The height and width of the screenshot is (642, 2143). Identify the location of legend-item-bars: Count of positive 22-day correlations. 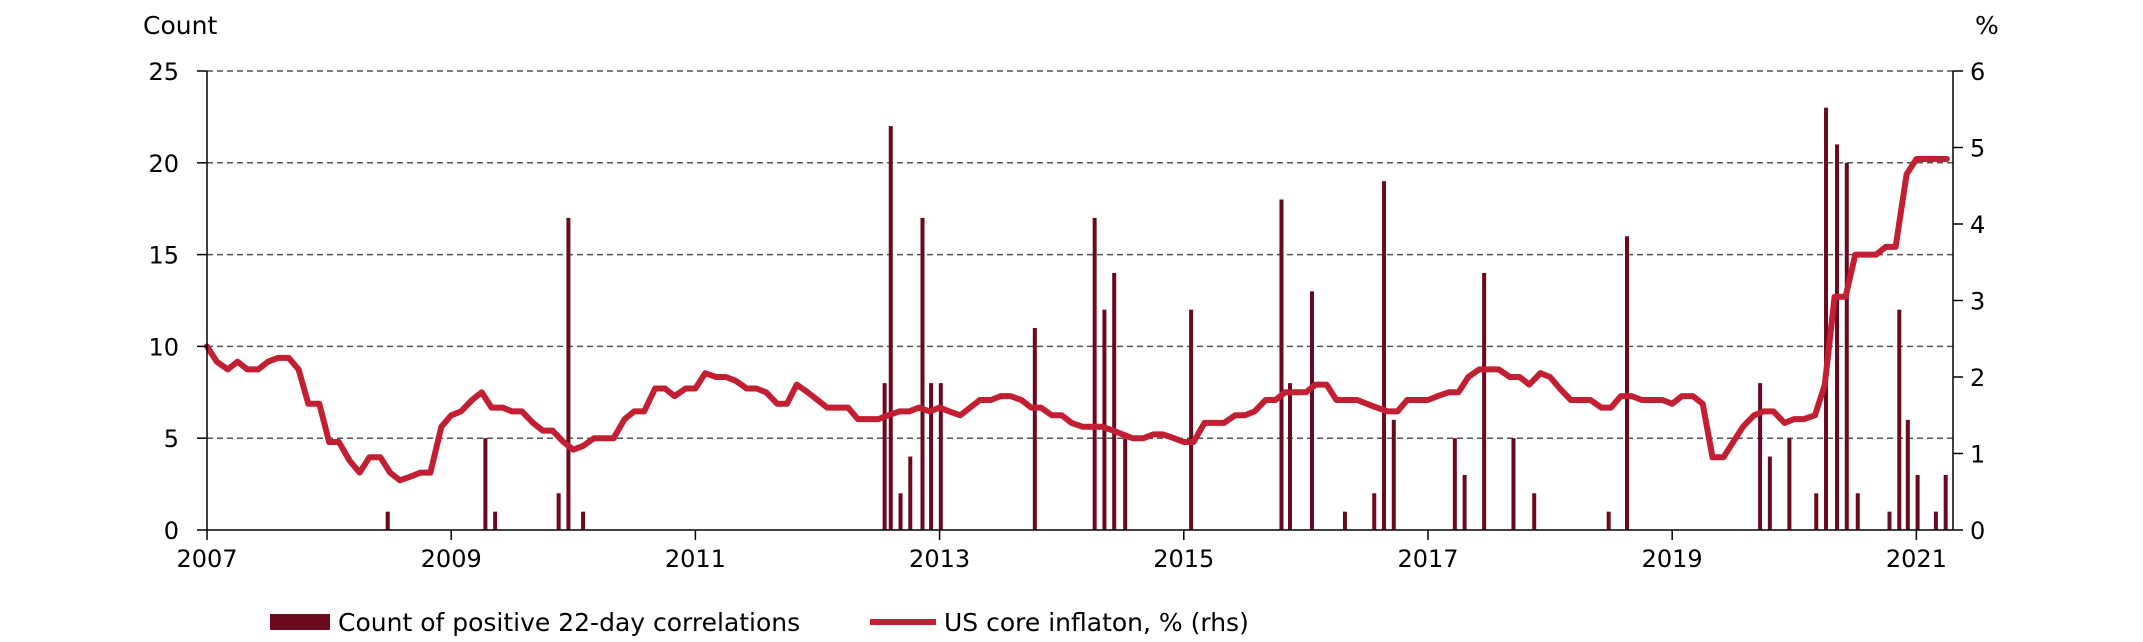
(535, 622).